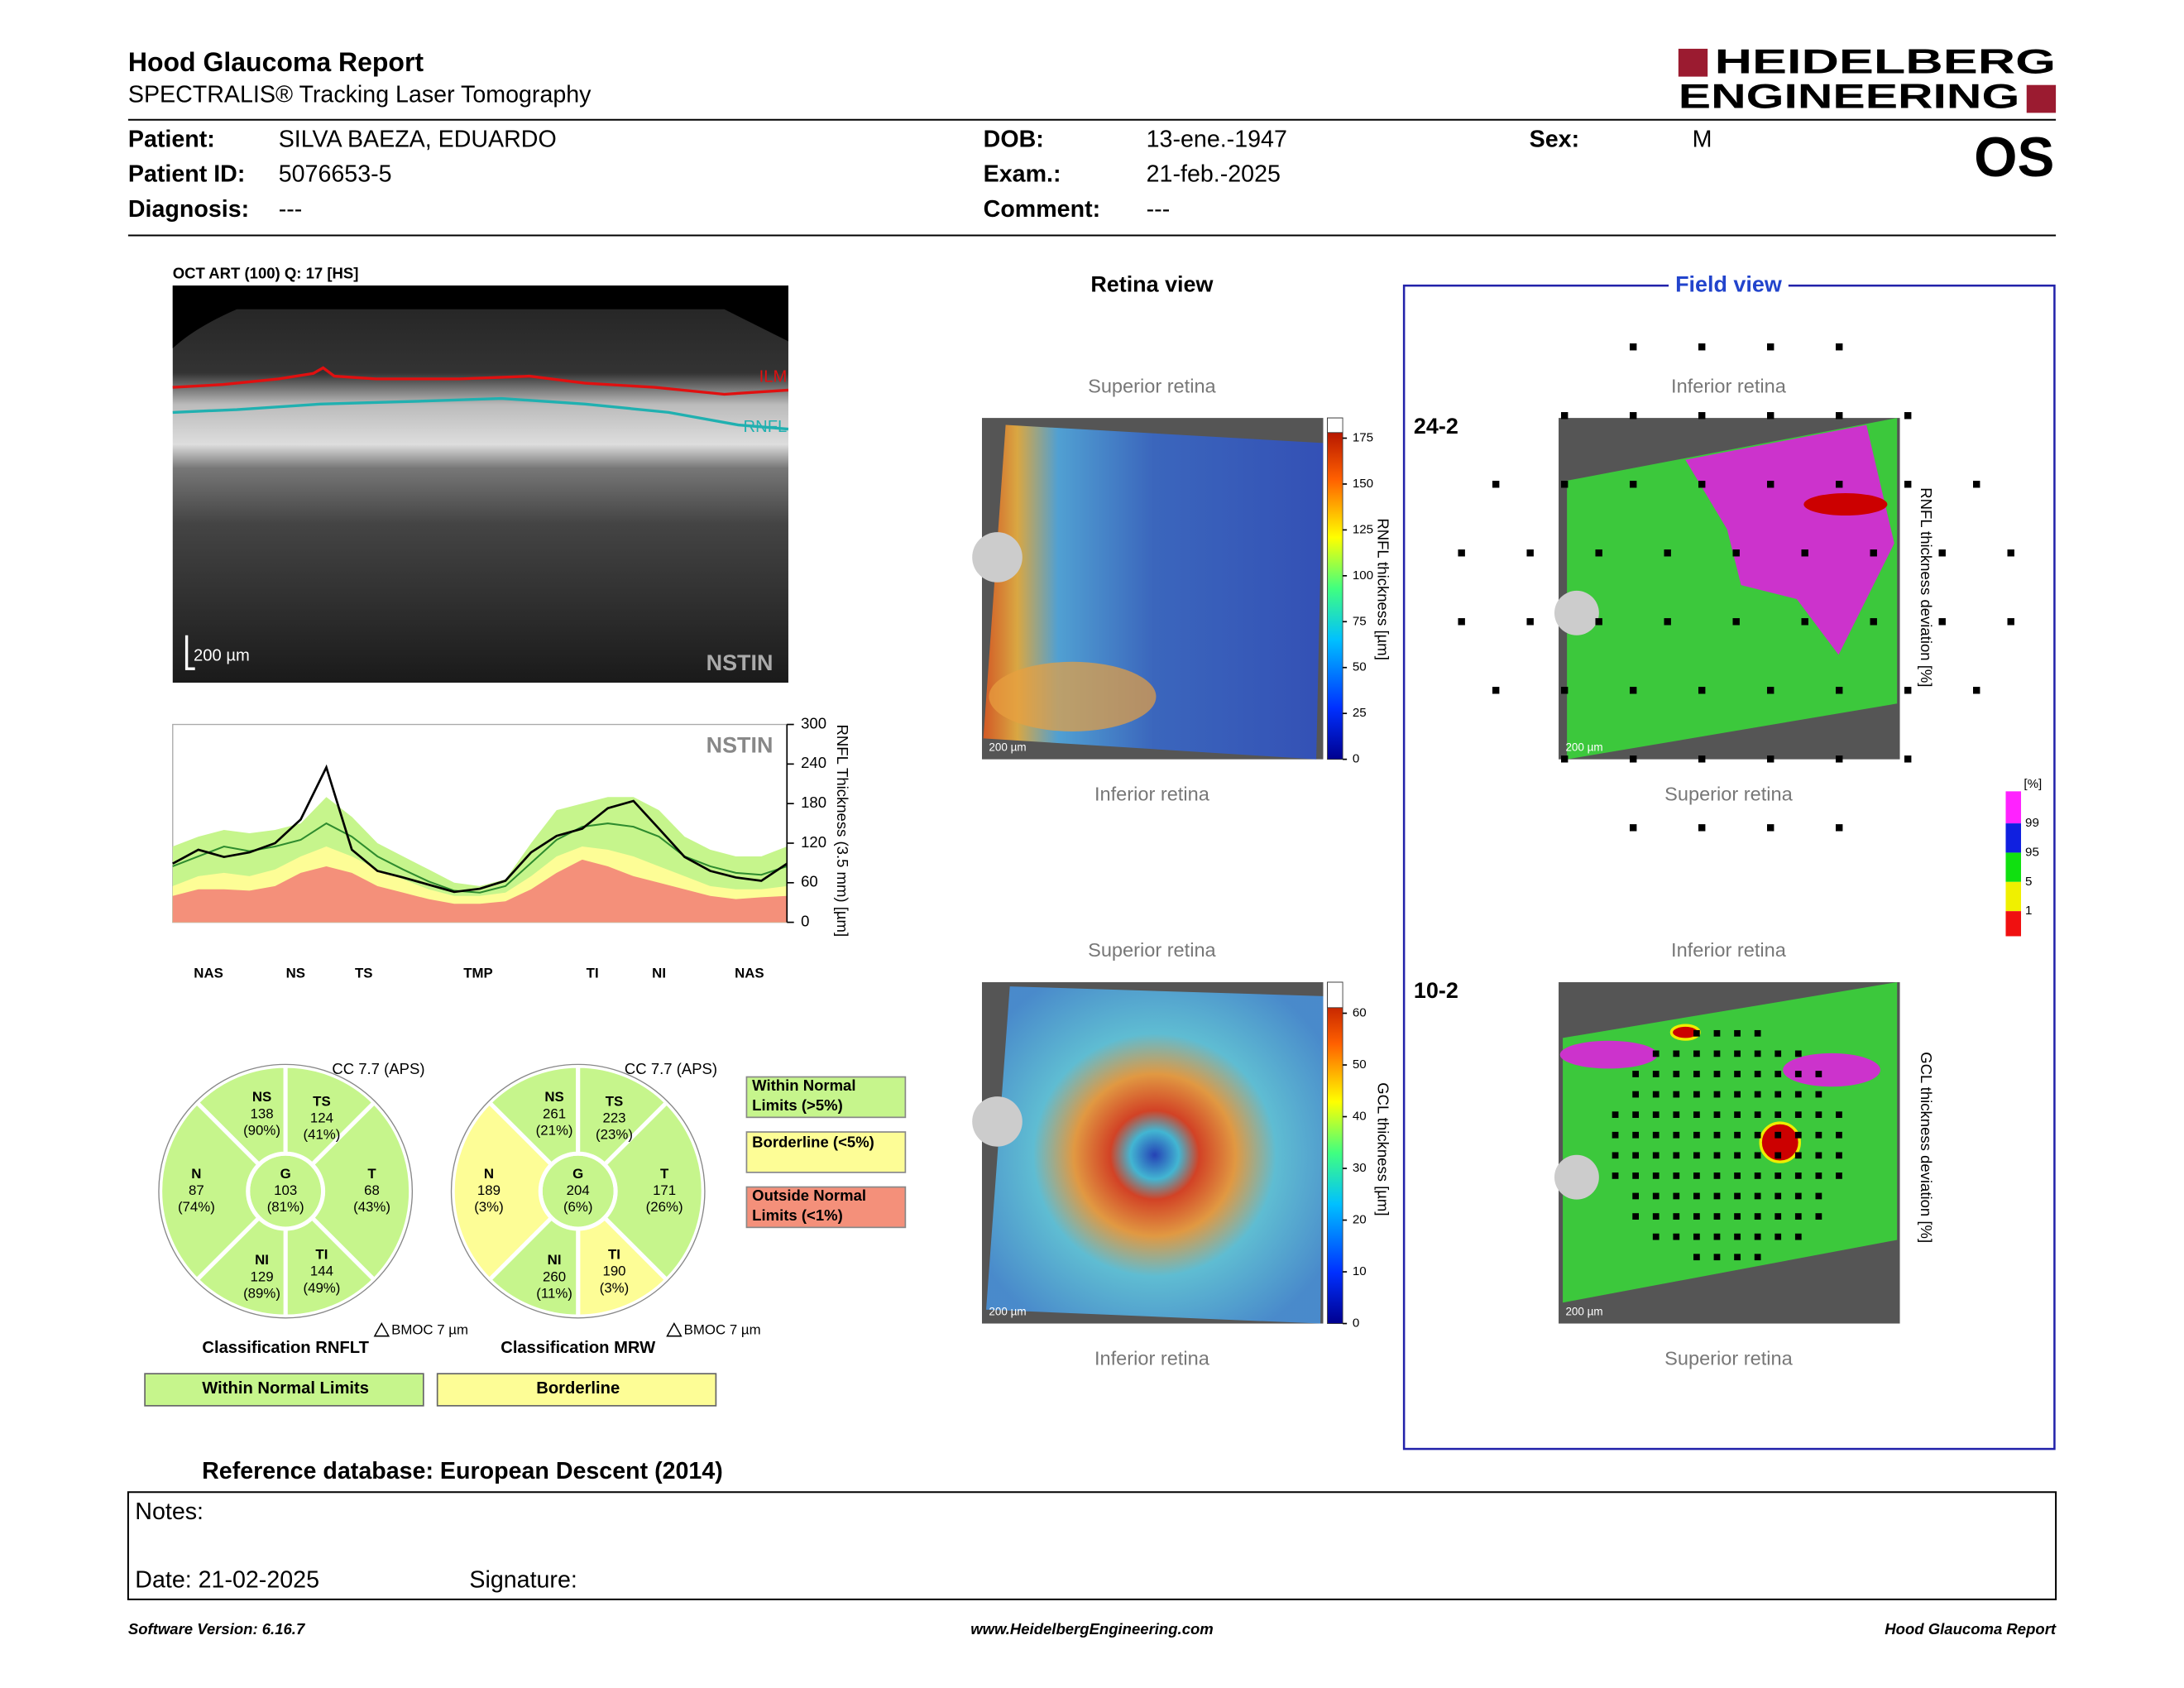  What do you see at coordinates (1356, 759) in the screenshot?
I see `colorbar-tick-label: 0` at bounding box center [1356, 759].